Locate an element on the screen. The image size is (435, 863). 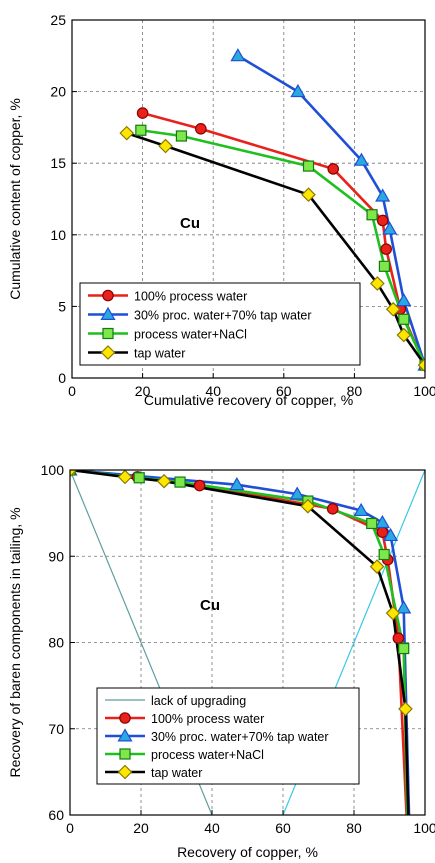
y-tick-label: 90 is located at coordinates (56, 556).